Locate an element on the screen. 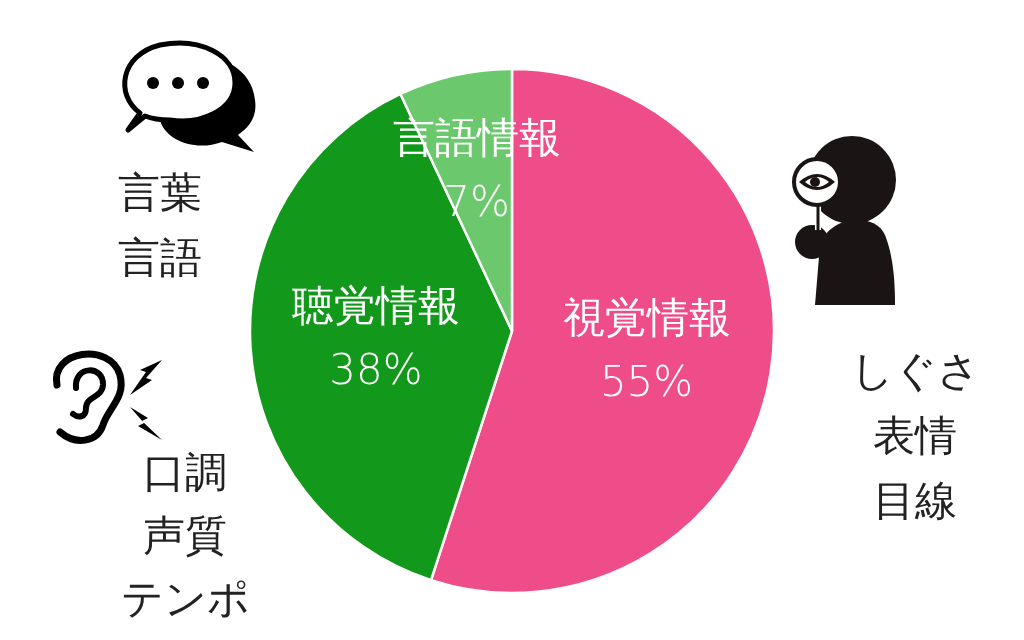 The height and width of the screenshot is (640, 1024). annotation: しぐさ is located at coordinates (915, 370).